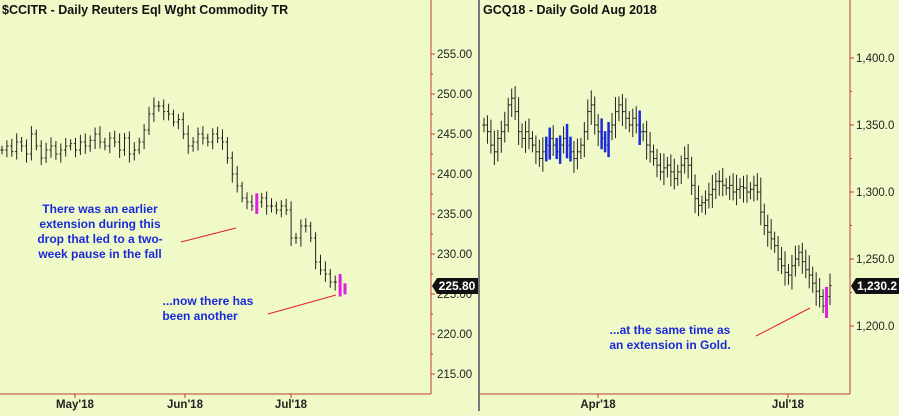 The height and width of the screenshot is (416, 899). What do you see at coordinates (454, 55) in the screenshot?
I see `left-y-tick-label: 255.00` at bounding box center [454, 55].